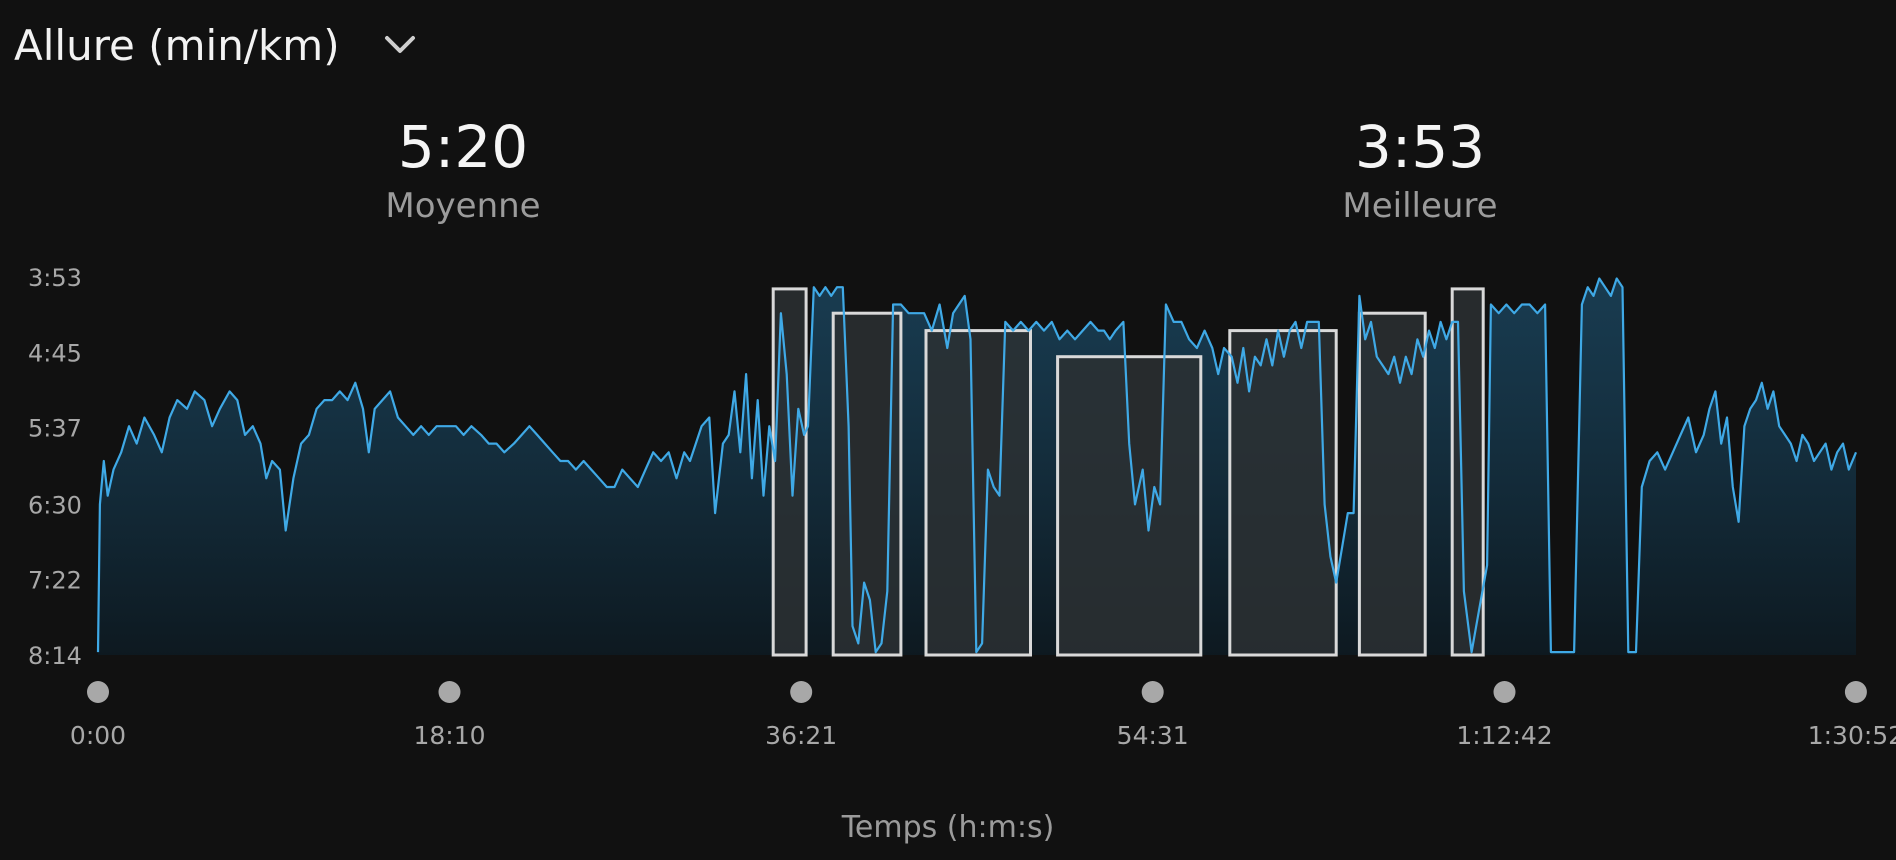 Image resolution: width=1896 pixels, height=860 pixels. What do you see at coordinates (55, 656) in the screenshot?
I see `y-tick-label: 8:14` at bounding box center [55, 656].